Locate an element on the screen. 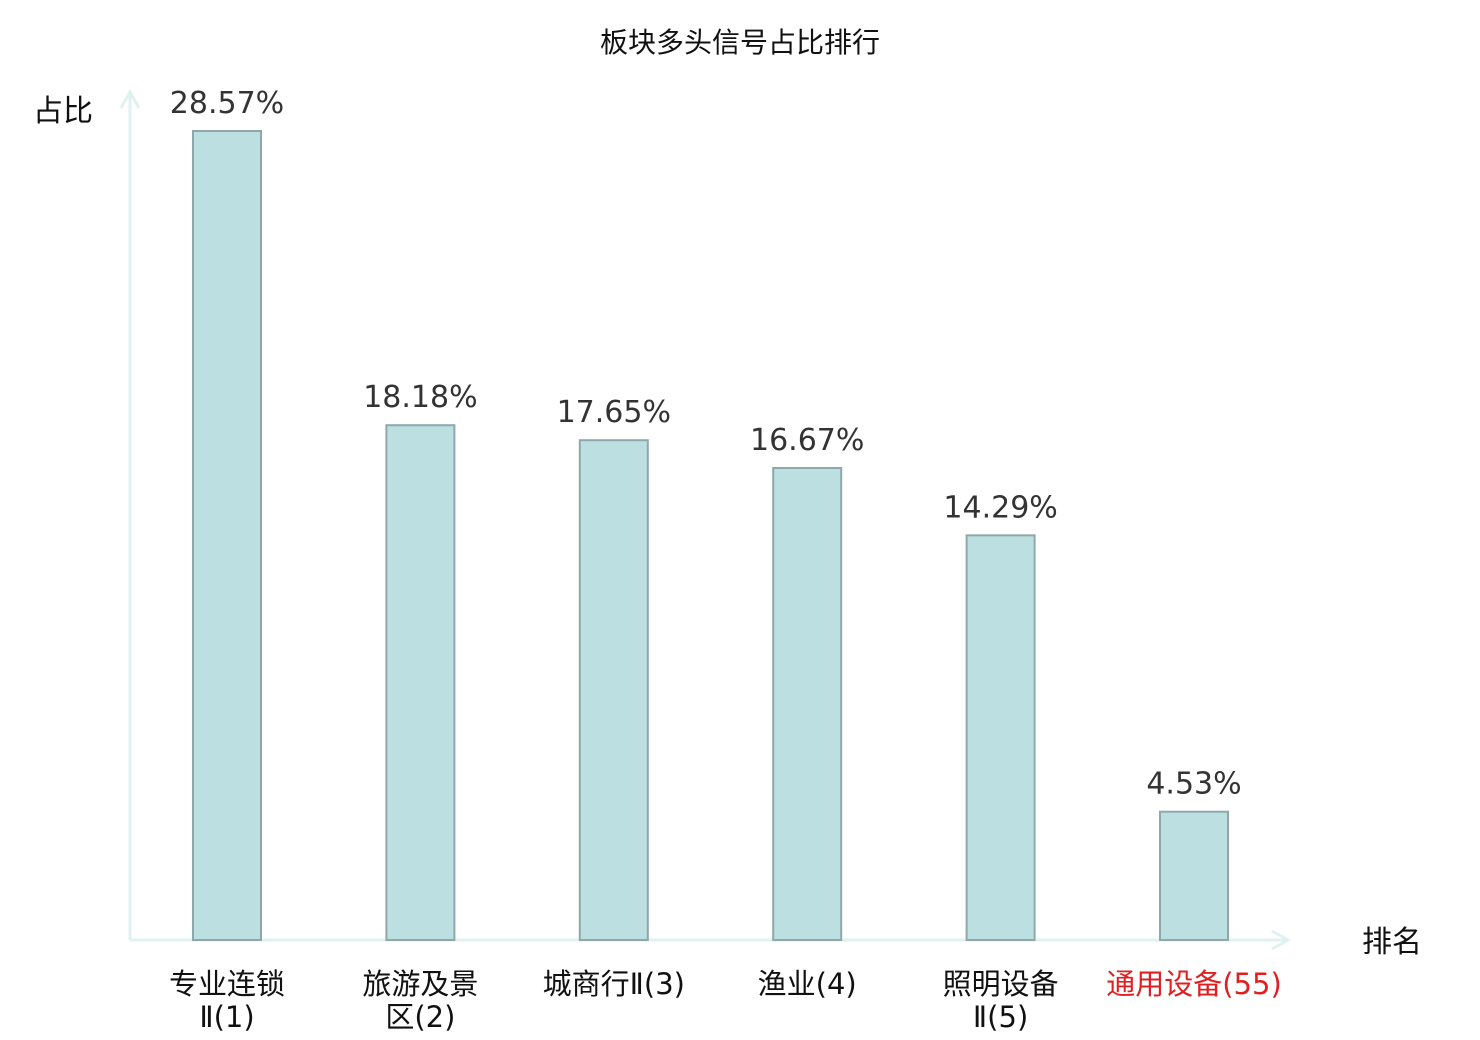  y-axis-arrow-icon is located at coordinates (130, 98).